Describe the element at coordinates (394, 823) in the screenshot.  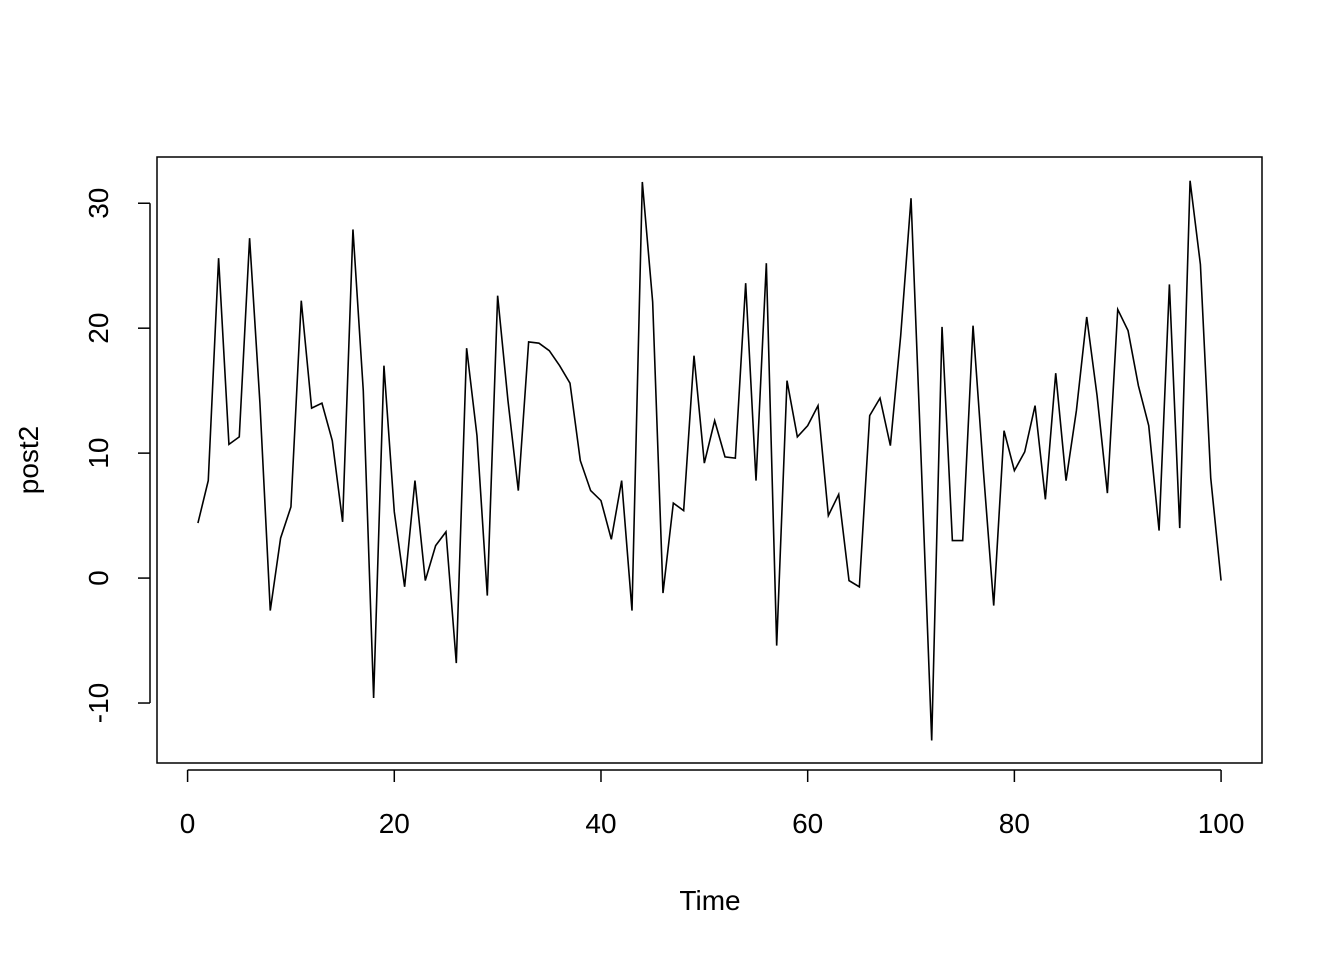
I see `x-tick-label: 20` at that location.